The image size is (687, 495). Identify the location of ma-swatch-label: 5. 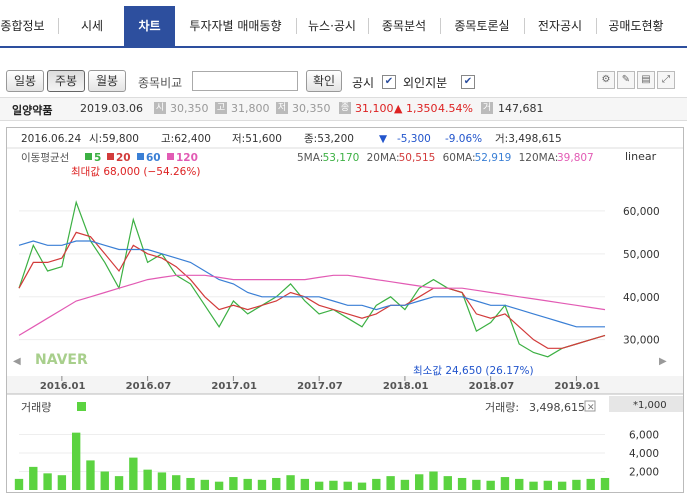
(97, 158).